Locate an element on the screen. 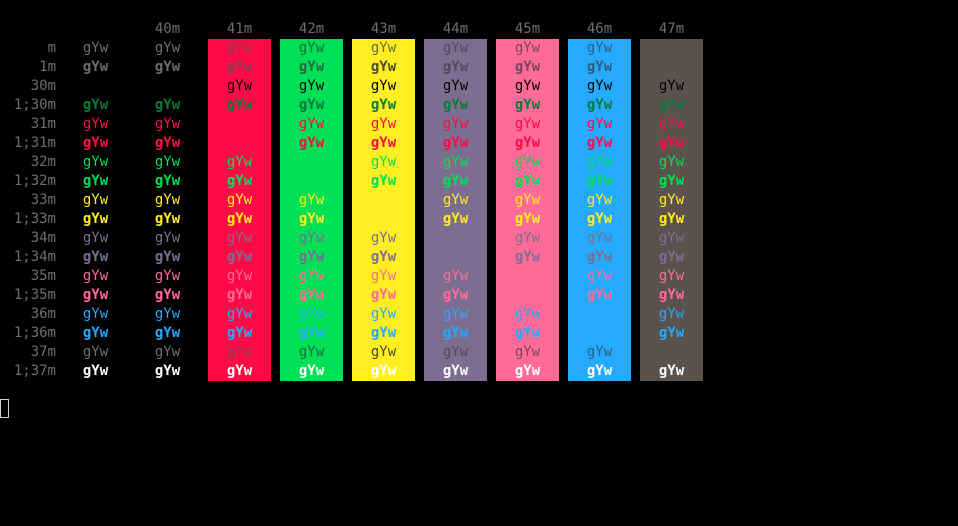 The image size is (958, 526). row-label: 35m is located at coordinates (43, 276).